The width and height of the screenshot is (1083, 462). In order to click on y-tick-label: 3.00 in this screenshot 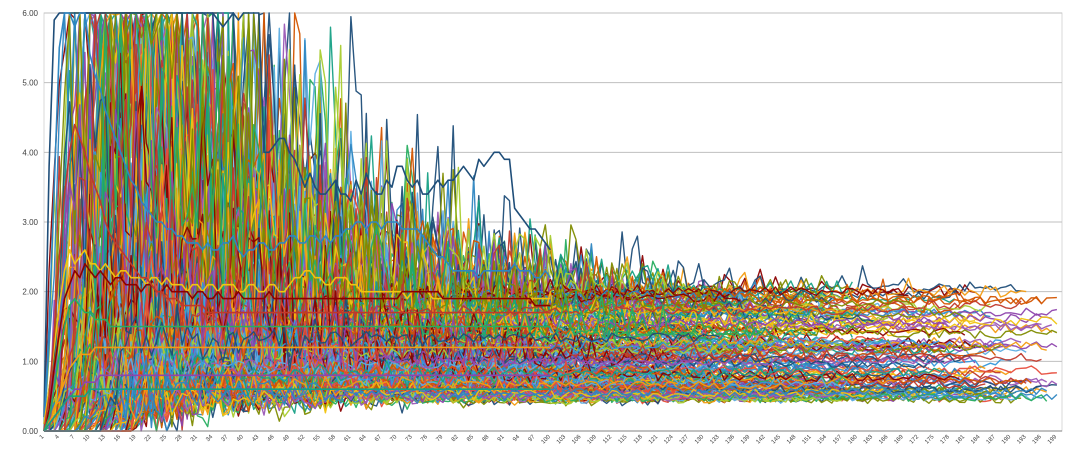, I will do `click(30, 222)`.